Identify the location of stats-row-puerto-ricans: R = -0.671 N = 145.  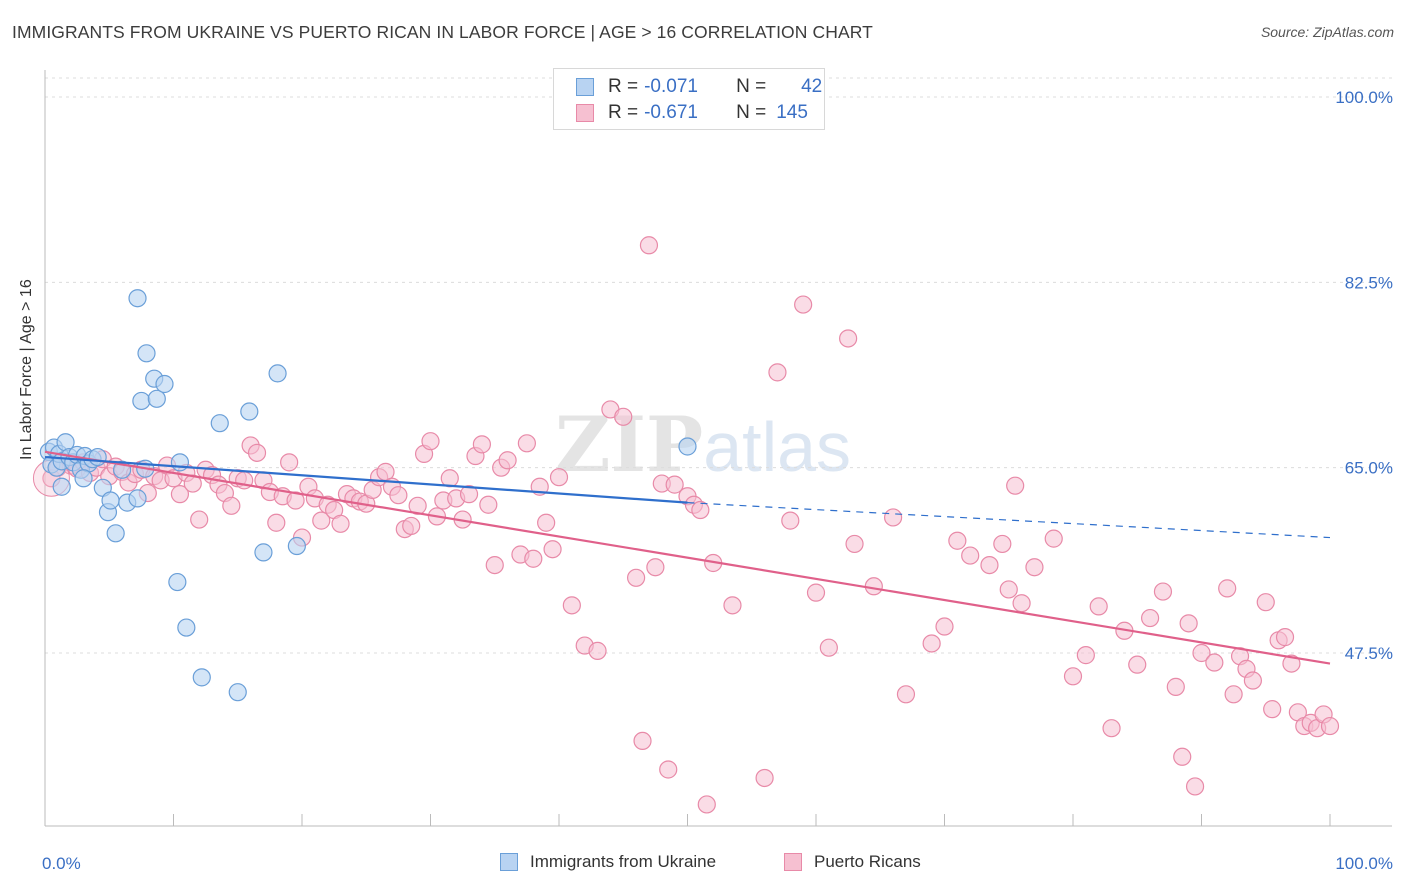
(692, 113).